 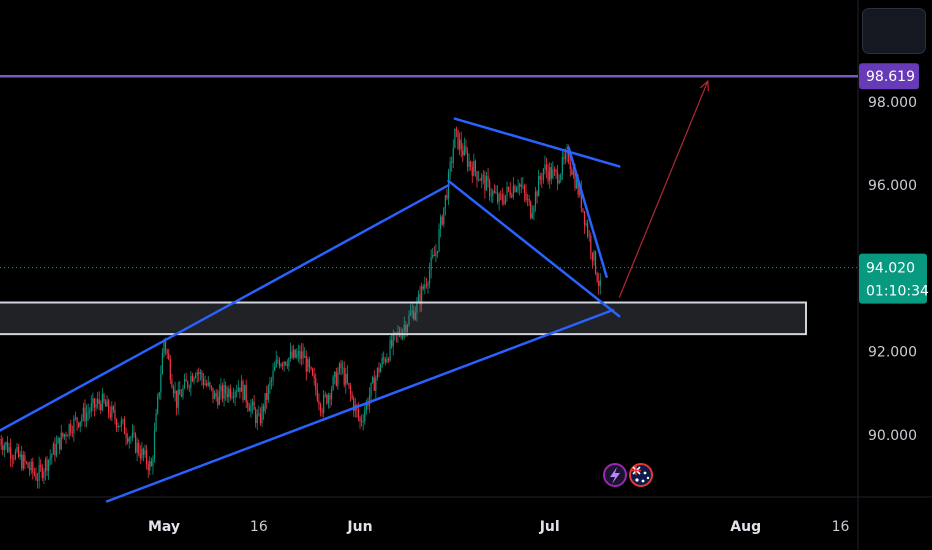 I want to click on australia-flag-icon, so click(x=641, y=475).